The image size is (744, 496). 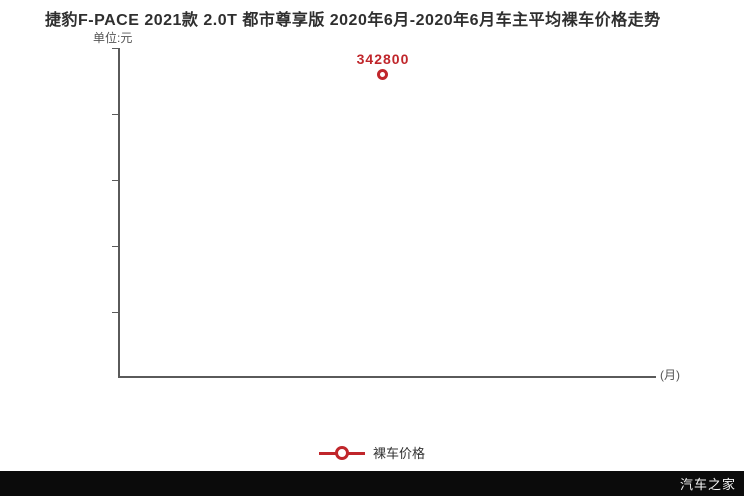 I want to click on y-axis-line, so click(x=119, y=213).